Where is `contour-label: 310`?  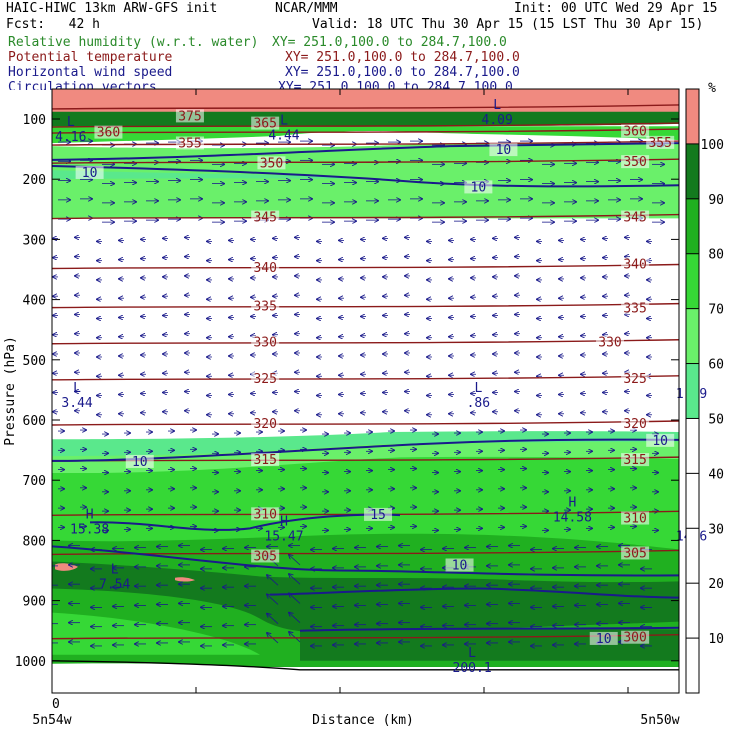 contour-label: 310 is located at coordinates (264, 514).